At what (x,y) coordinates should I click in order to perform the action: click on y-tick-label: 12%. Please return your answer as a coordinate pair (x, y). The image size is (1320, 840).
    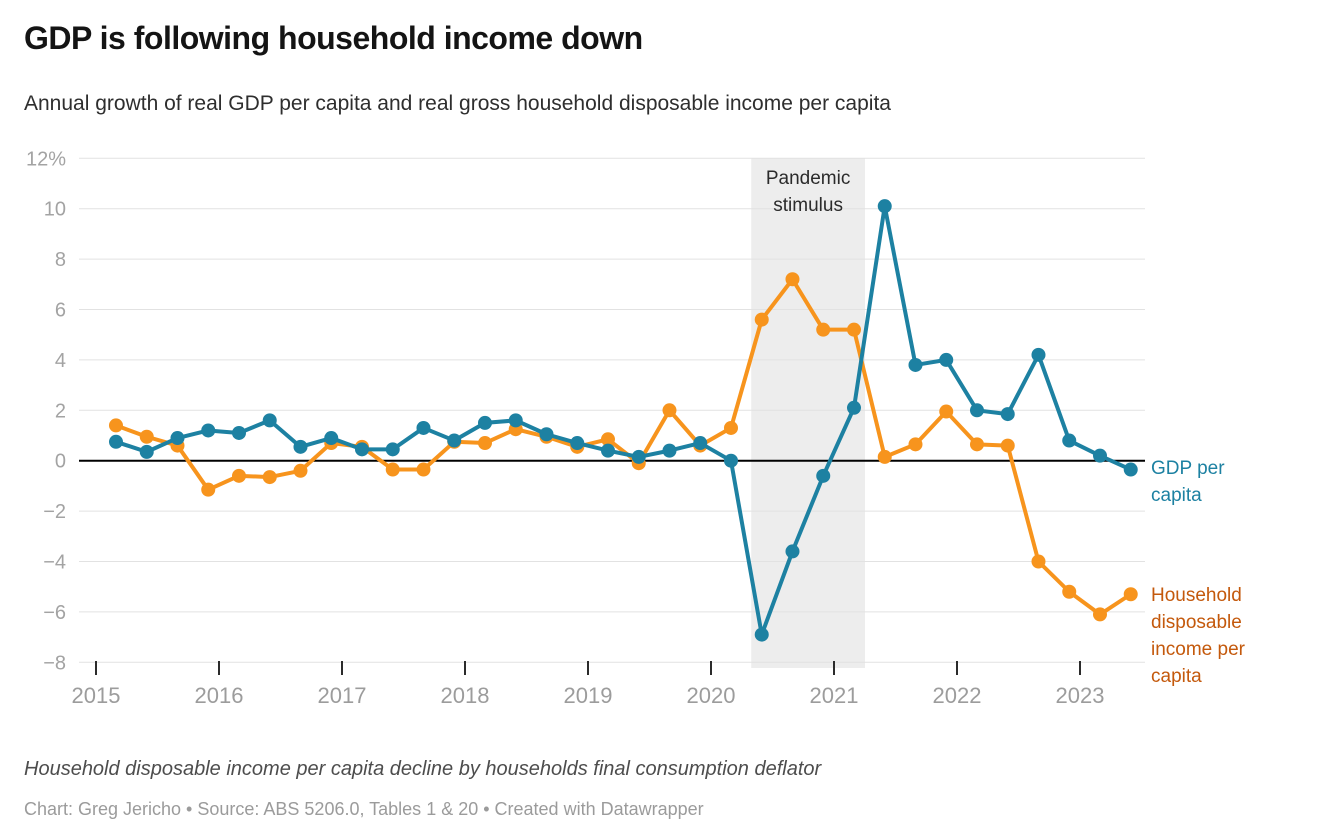
    Looking at the image, I should click on (46, 159).